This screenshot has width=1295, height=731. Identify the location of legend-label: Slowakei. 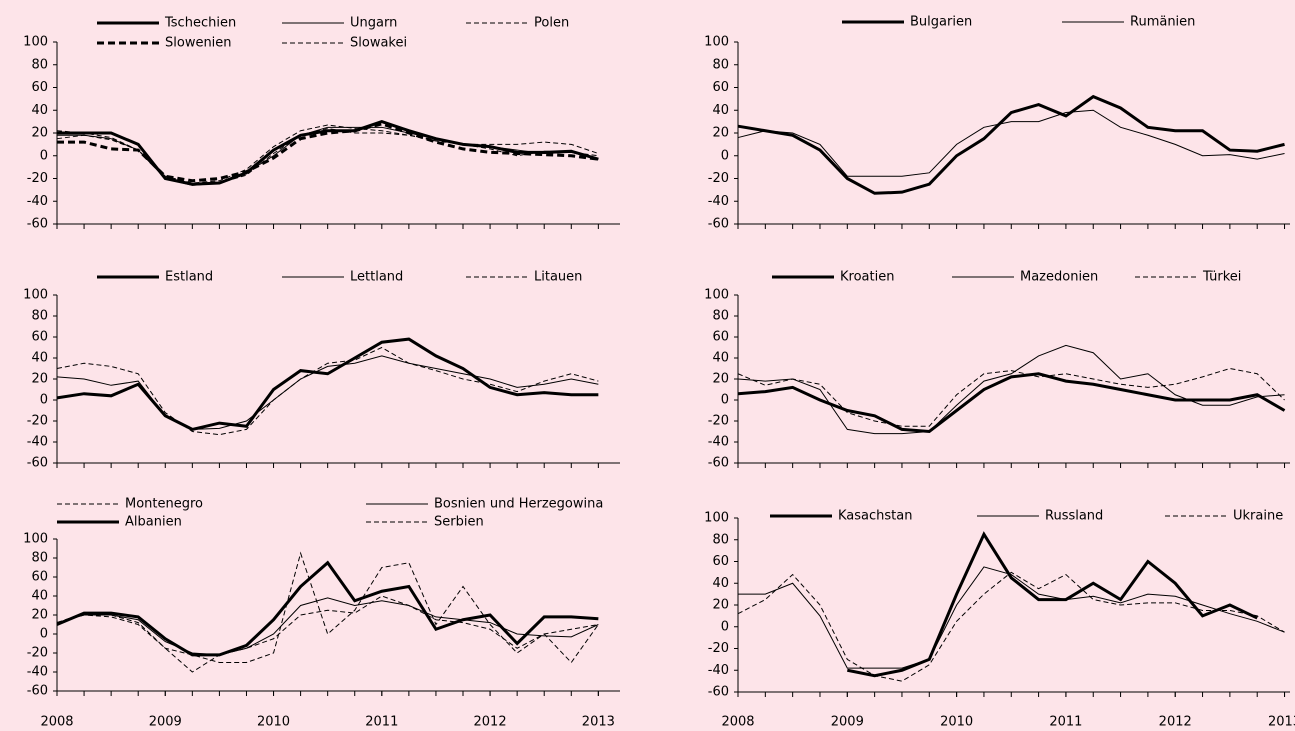
(378, 43).